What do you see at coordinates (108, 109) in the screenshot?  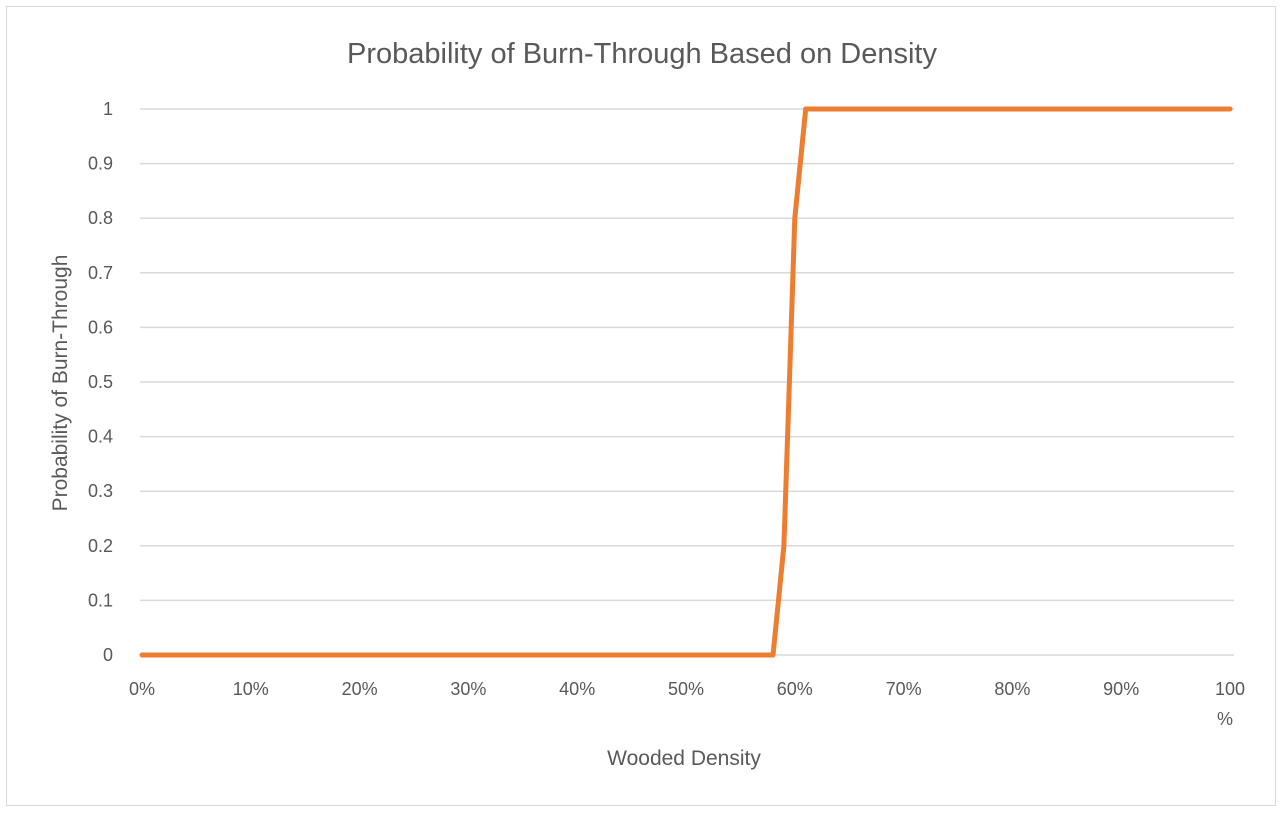 I see `y-tick-label: 1` at bounding box center [108, 109].